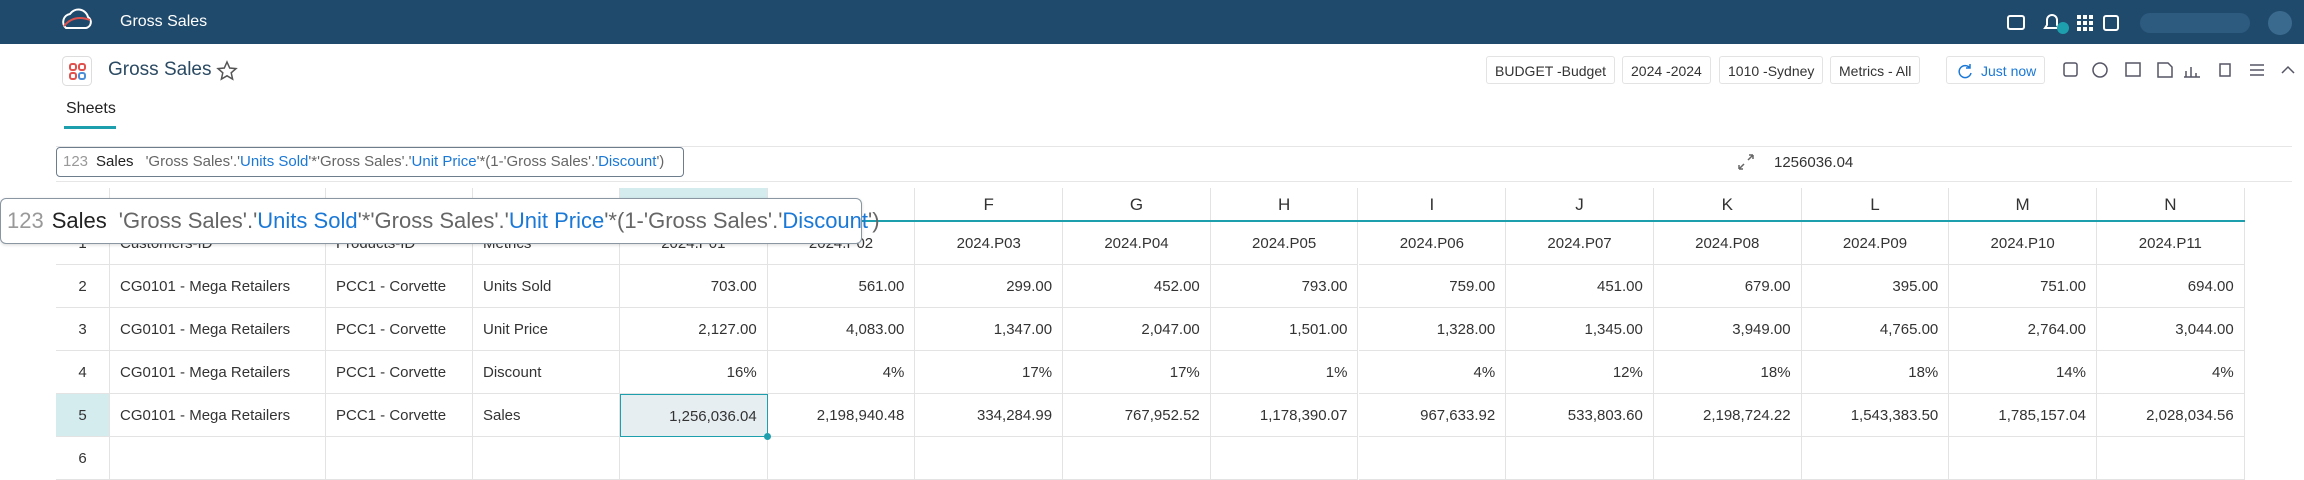 The width and height of the screenshot is (2304, 480). What do you see at coordinates (1432, 415) in the screenshot?
I see `cell: 967,633.92` at bounding box center [1432, 415].